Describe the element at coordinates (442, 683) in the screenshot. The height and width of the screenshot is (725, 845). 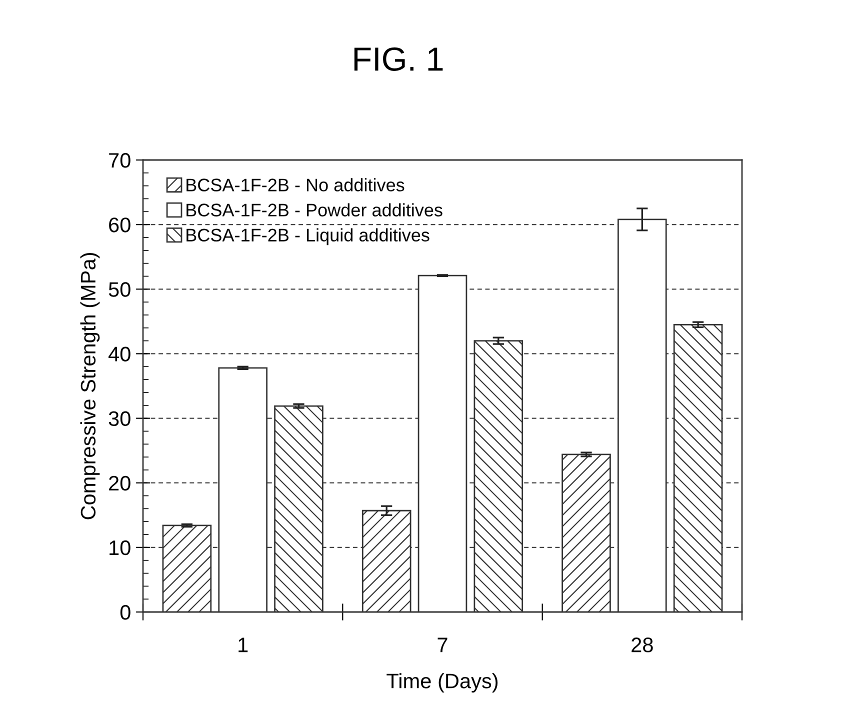
I see `x-axis-title: Time (Days)` at that location.